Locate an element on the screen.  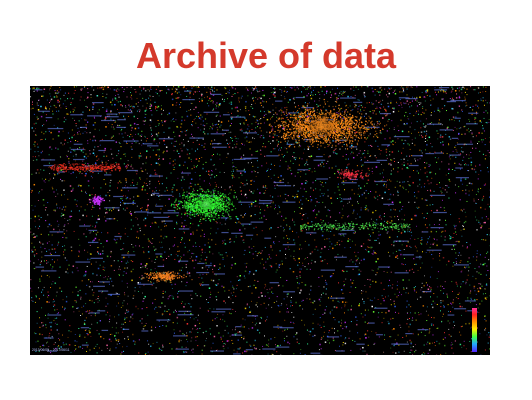
slide-title: Archive of data is located at coordinates (266, 55).